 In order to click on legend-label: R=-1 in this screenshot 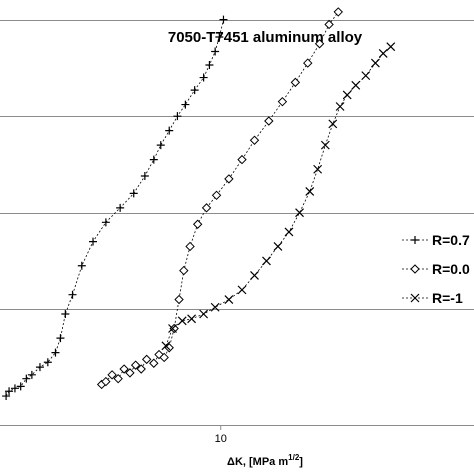, I will do `click(447, 298)`.